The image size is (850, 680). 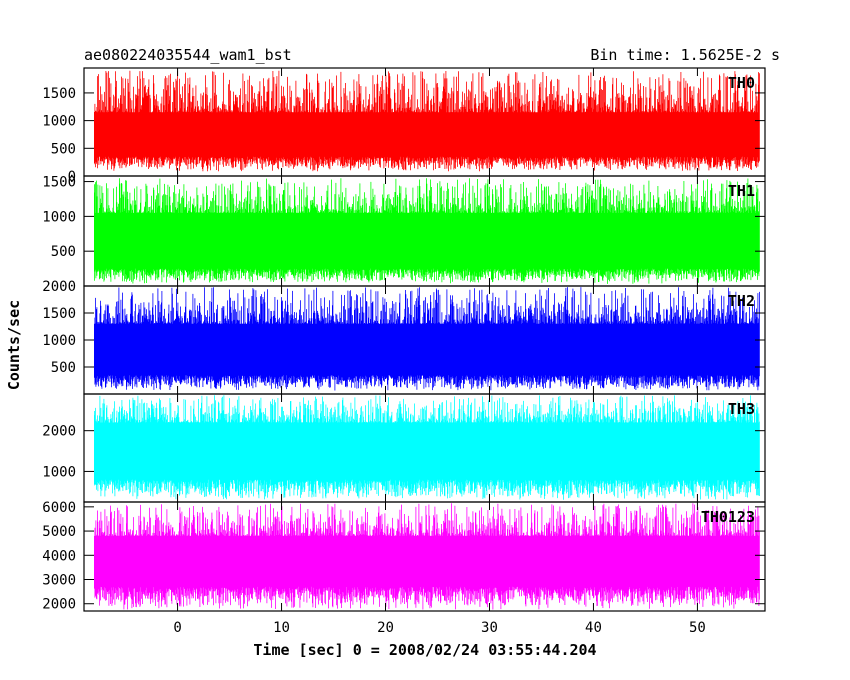 What do you see at coordinates (728, 517) in the screenshot?
I see `panel-label: TH0123` at bounding box center [728, 517].